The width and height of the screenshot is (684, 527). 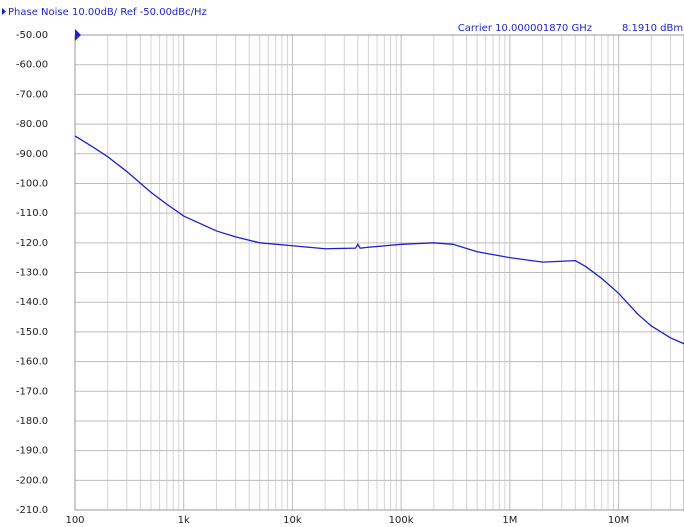 What do you see at coordinates (107, 12) in the screenshot?
I see `chart-title: Phase Noise 10.00dB/ Ref -50.00dBc/Hz` at bounding box center [107, 12].